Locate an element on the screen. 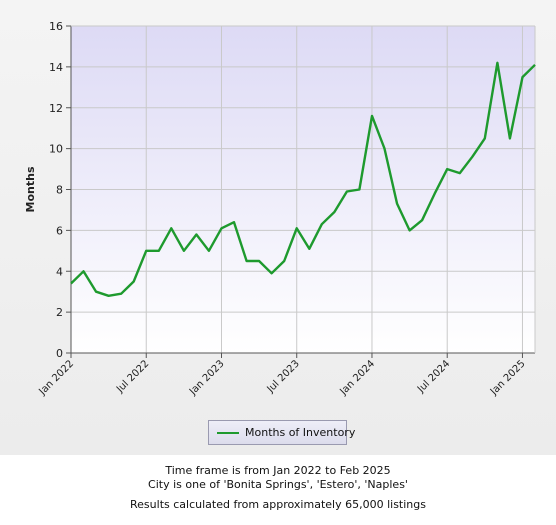 This screenshot has width=556, height=525. x-tick-label: Jul 2022 is located at coordinates (132, 376).